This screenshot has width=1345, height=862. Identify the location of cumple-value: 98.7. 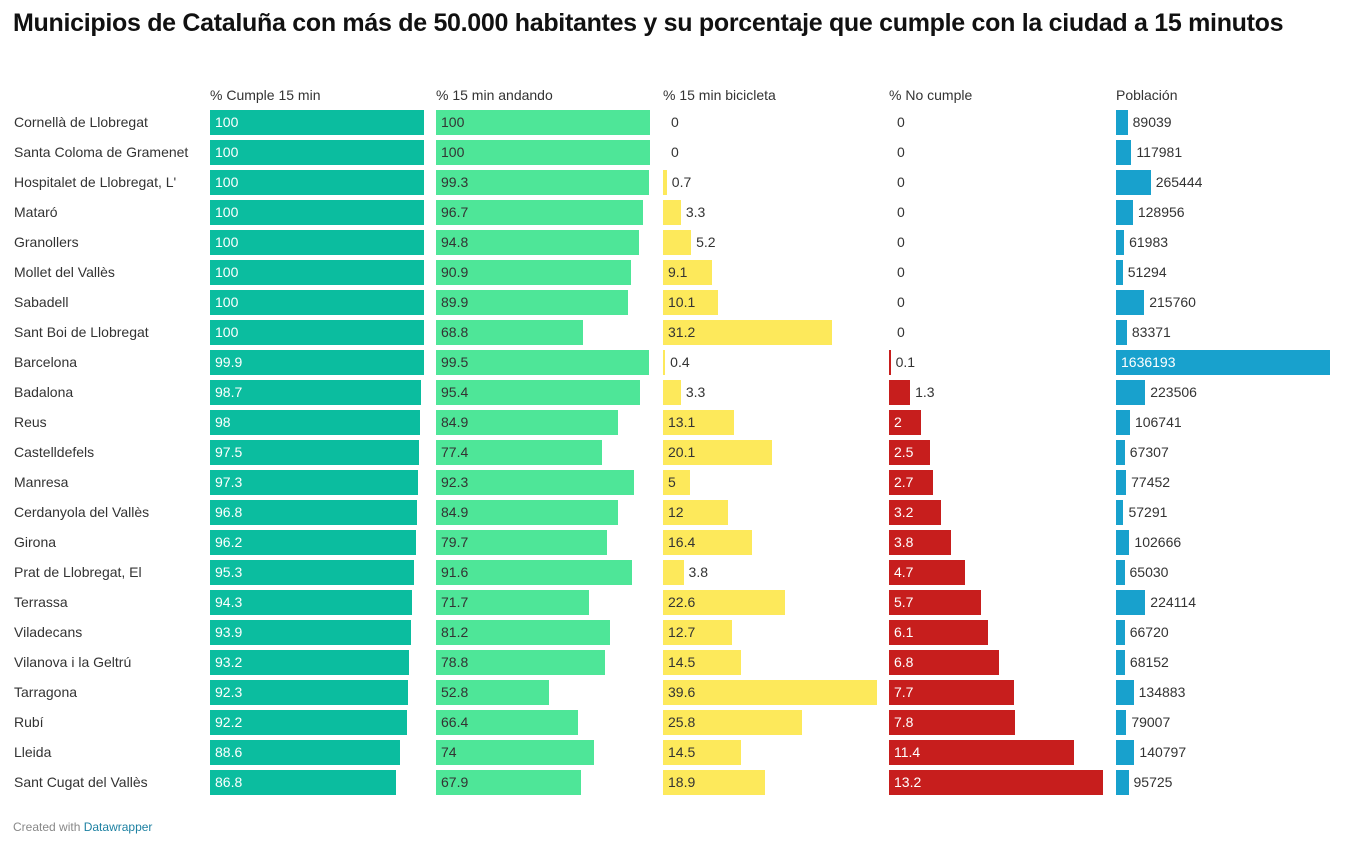
(229, 392).